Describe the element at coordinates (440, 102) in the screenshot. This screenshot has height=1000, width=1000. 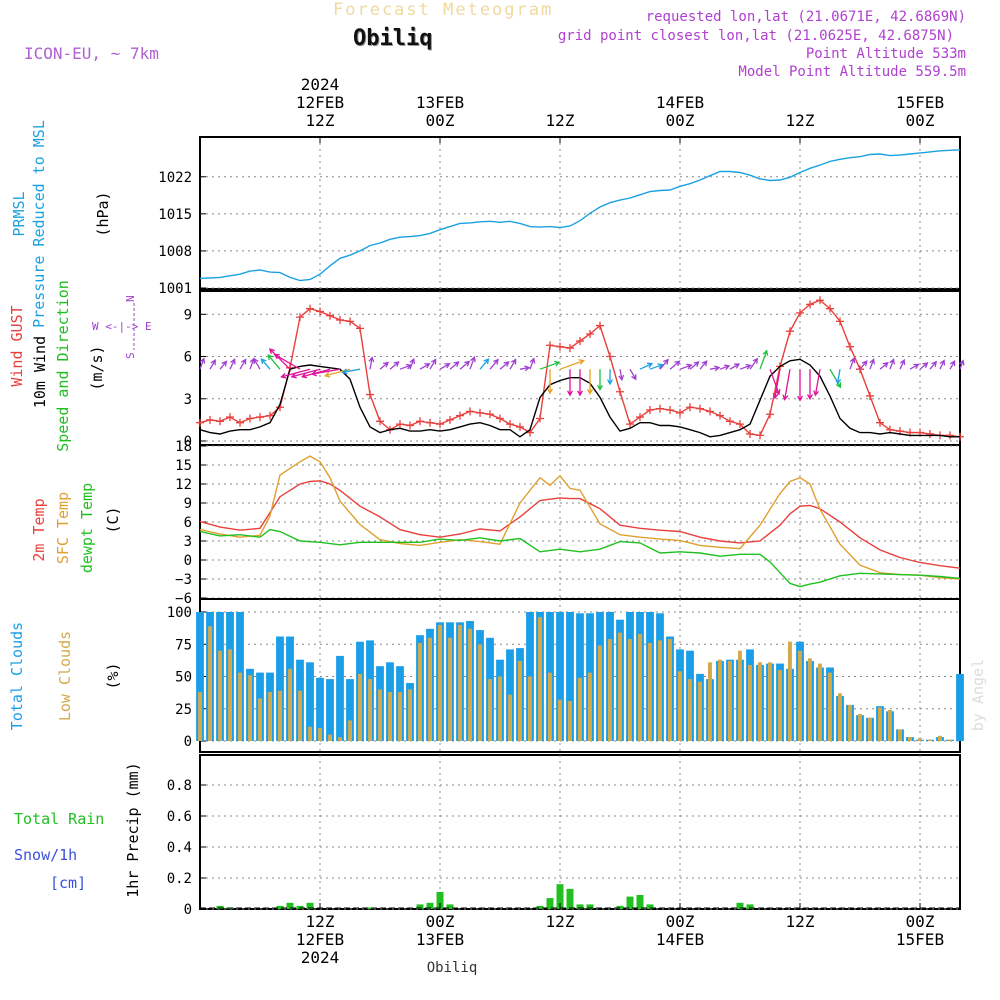
I see `top-time-label: 13FEB` at that location.